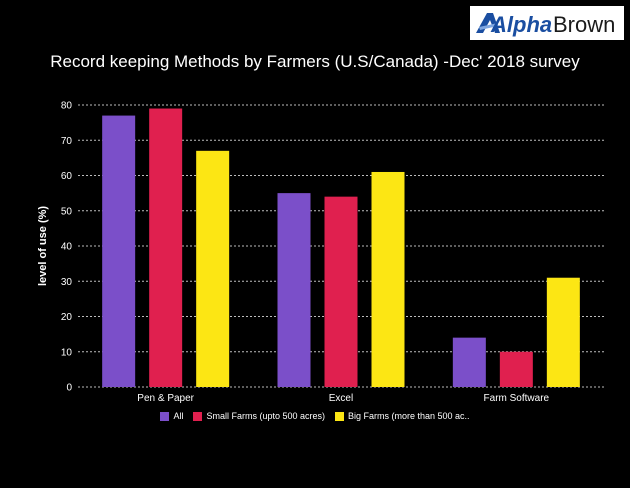 The height and width of the screenshot is (488, 630). I want to click on legend-label: All, so click(178, 416).